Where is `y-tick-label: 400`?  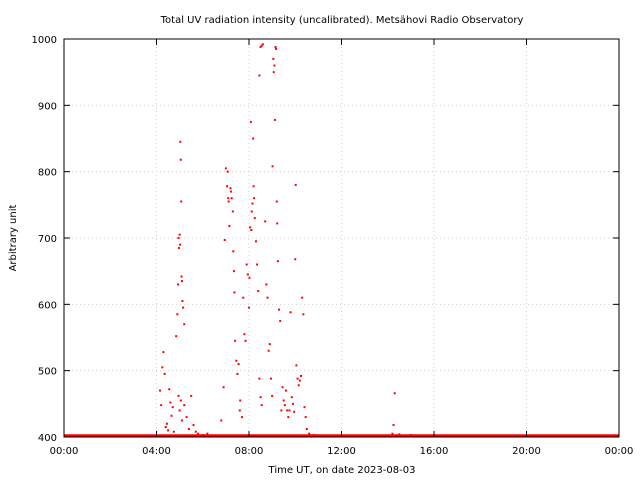 y-tick-label: 400 is located at coordinates (47, 438).